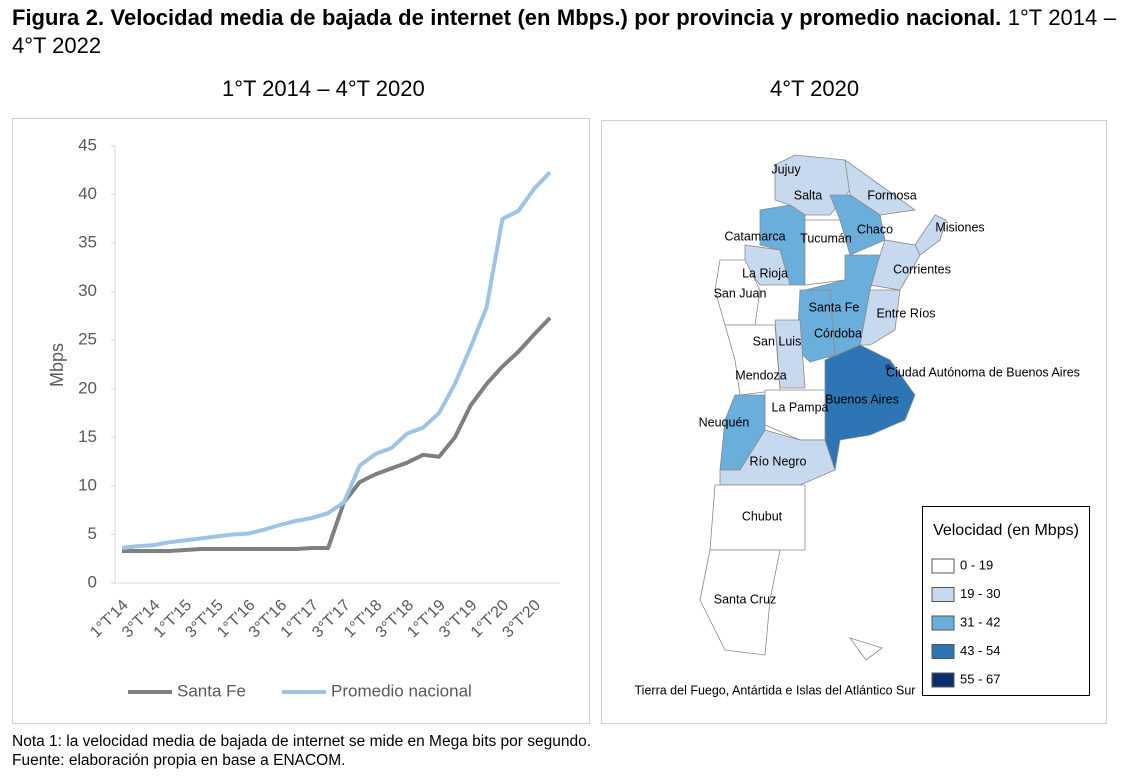 The height and width of the screenshot is (780, 1136). I want to click on province-label: Catamarca, so click(754, 236).